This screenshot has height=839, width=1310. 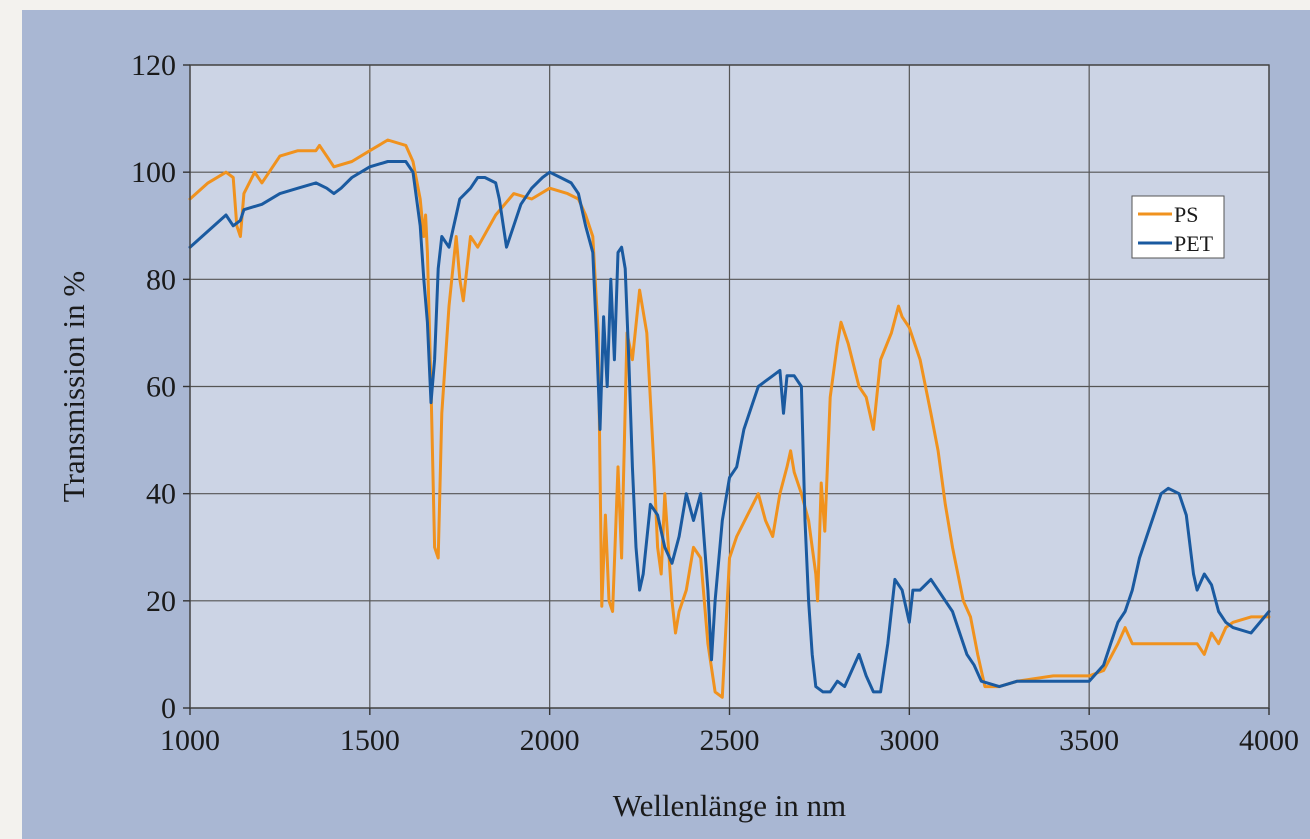 What do you see at coordinates (1186, 214) in the screenshot?
I see `legend-label-ps: PS` at bounding box center [1186, 214].